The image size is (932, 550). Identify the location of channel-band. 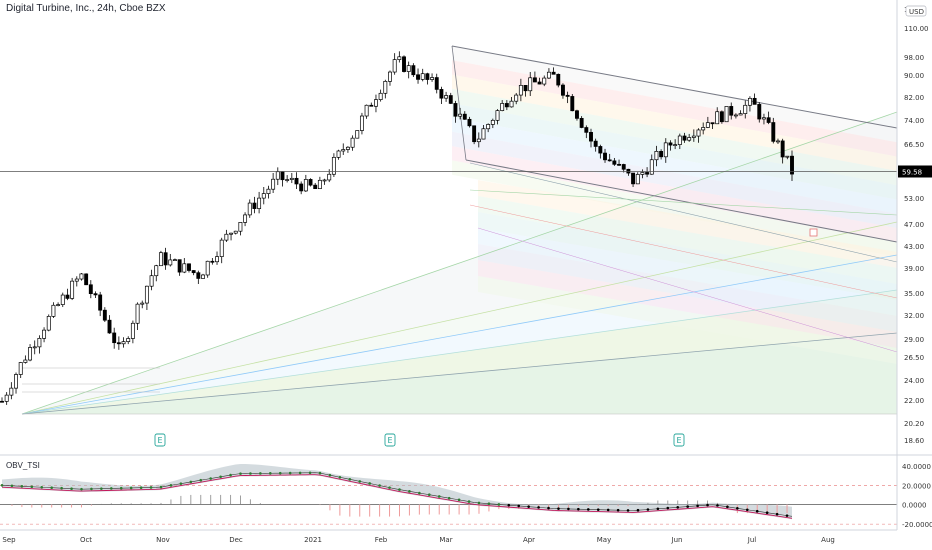
(687, 272).